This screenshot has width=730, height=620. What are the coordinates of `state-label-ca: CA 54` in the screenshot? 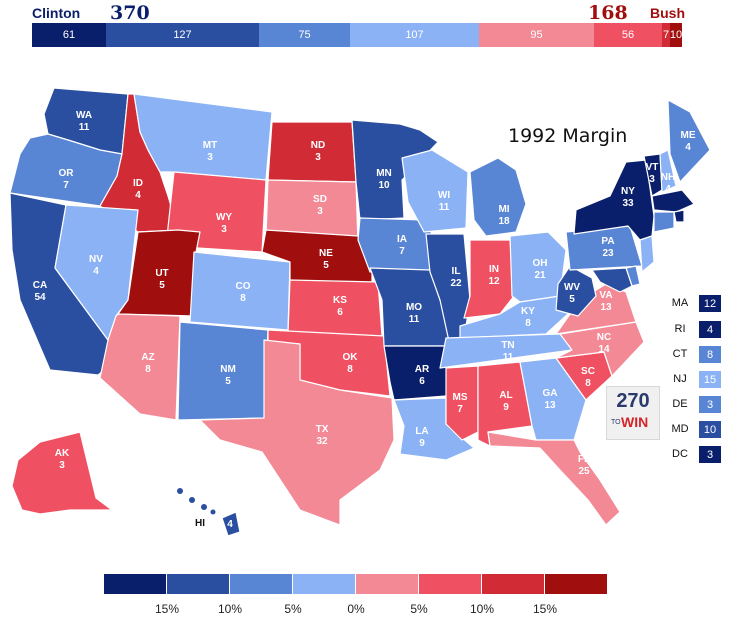 It's located at (40, 291).